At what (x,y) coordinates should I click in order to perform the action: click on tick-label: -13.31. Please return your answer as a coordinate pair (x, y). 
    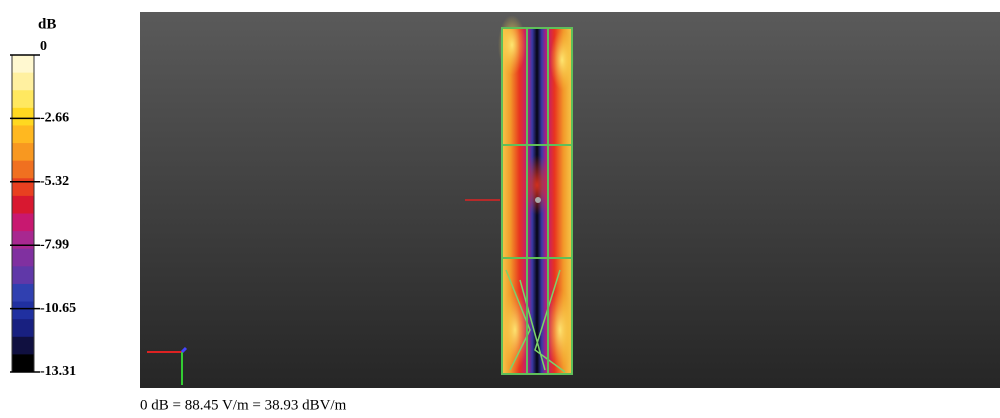
    Looking at the image, I should click on (58, 371).